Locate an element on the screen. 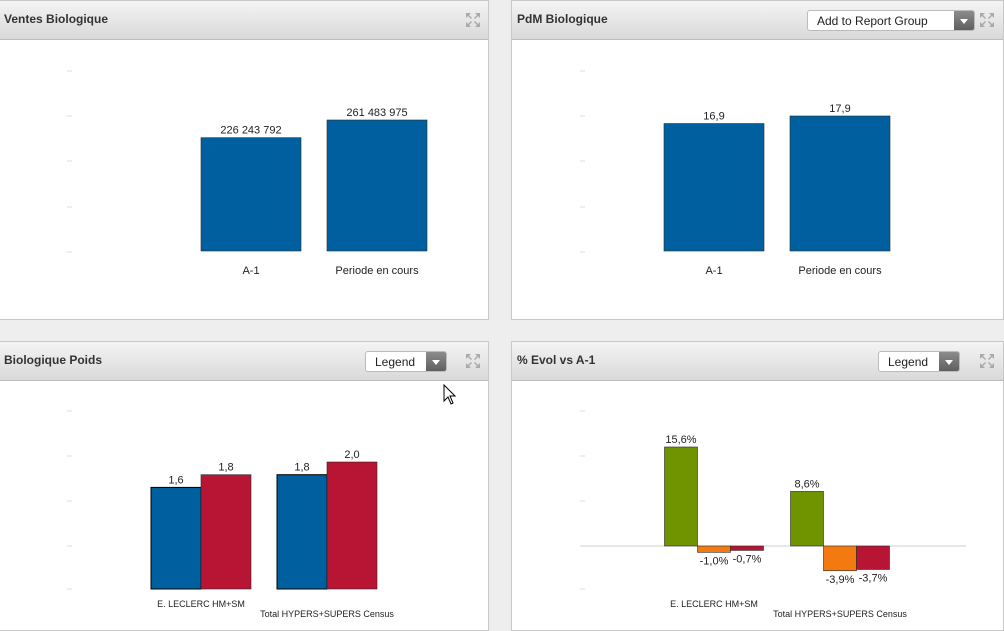 The height and width of the screenshot is (631, 1004). data-label: -0,7% is located at coordinates (747, 559).